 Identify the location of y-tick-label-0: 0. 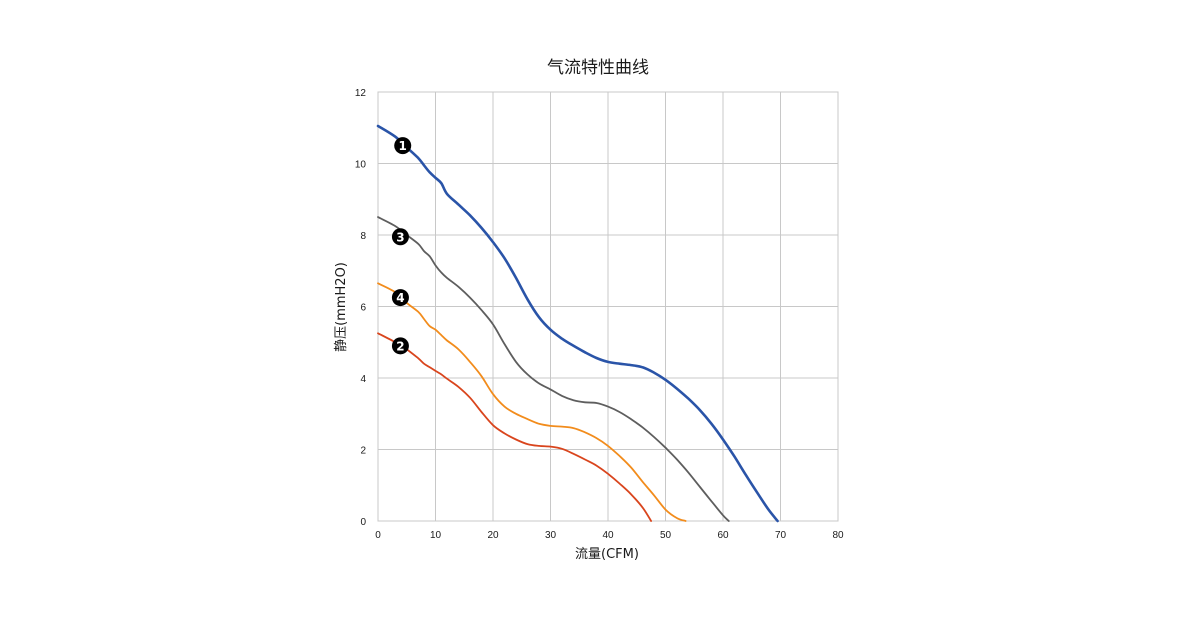
(363, 522).